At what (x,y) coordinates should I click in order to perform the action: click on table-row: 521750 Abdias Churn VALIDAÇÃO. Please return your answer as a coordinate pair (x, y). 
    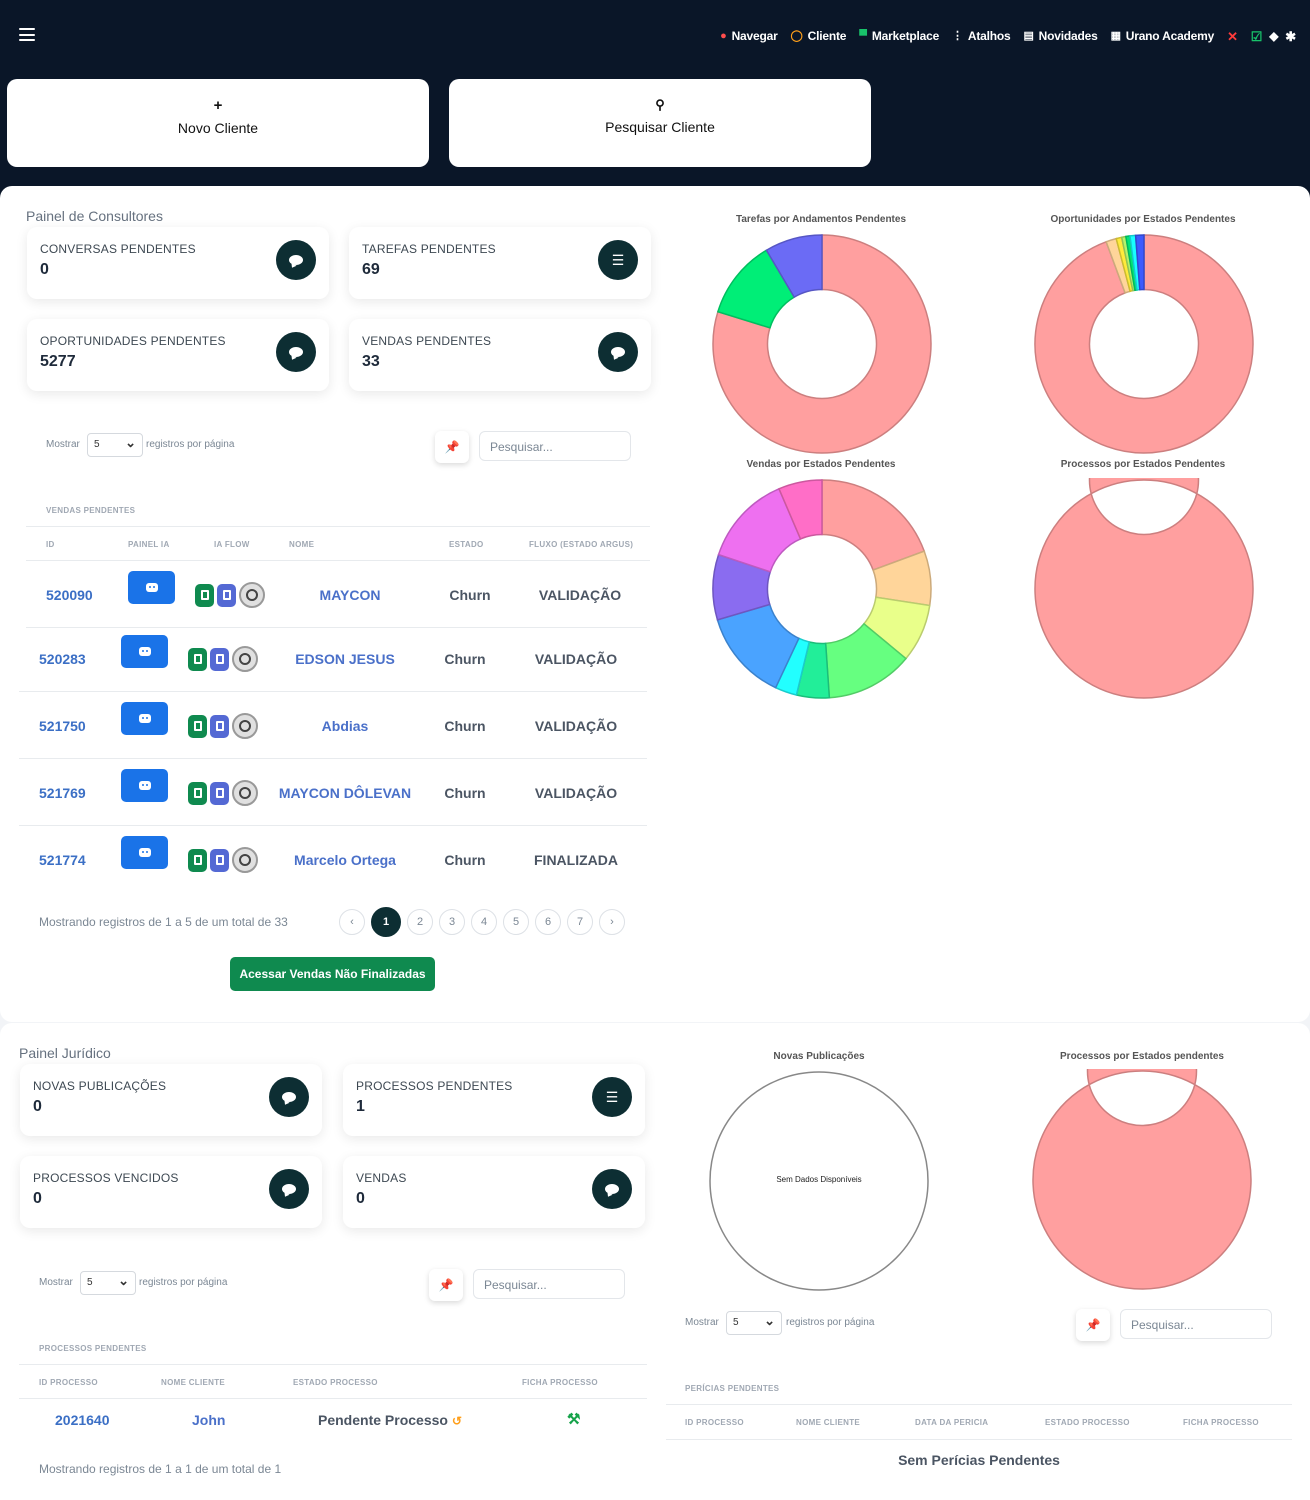
    Looking at the image, I should click on (333, 725).